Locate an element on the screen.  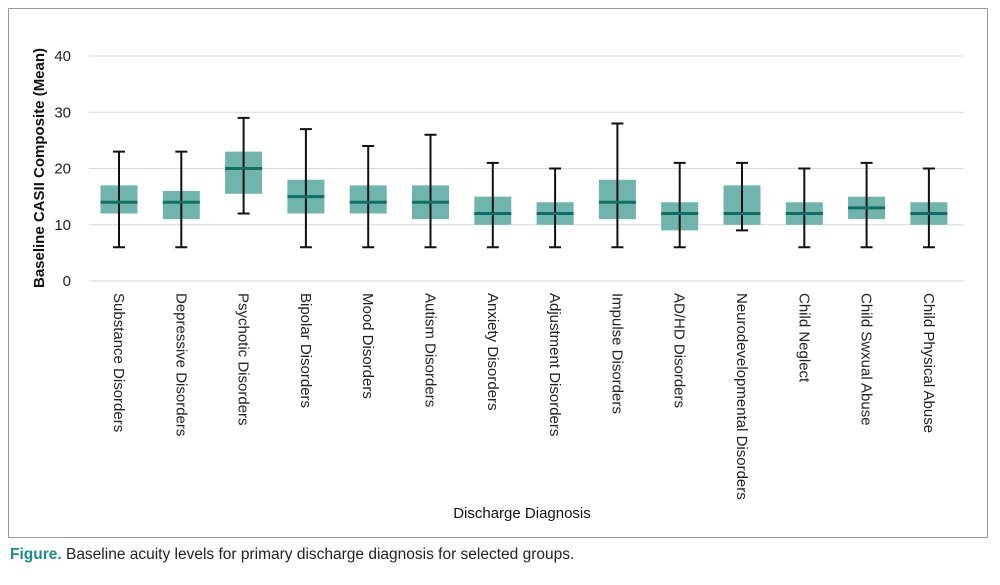
y-axis-ticks: 0 10 20 30 40 is located at coordinates (62, 169).